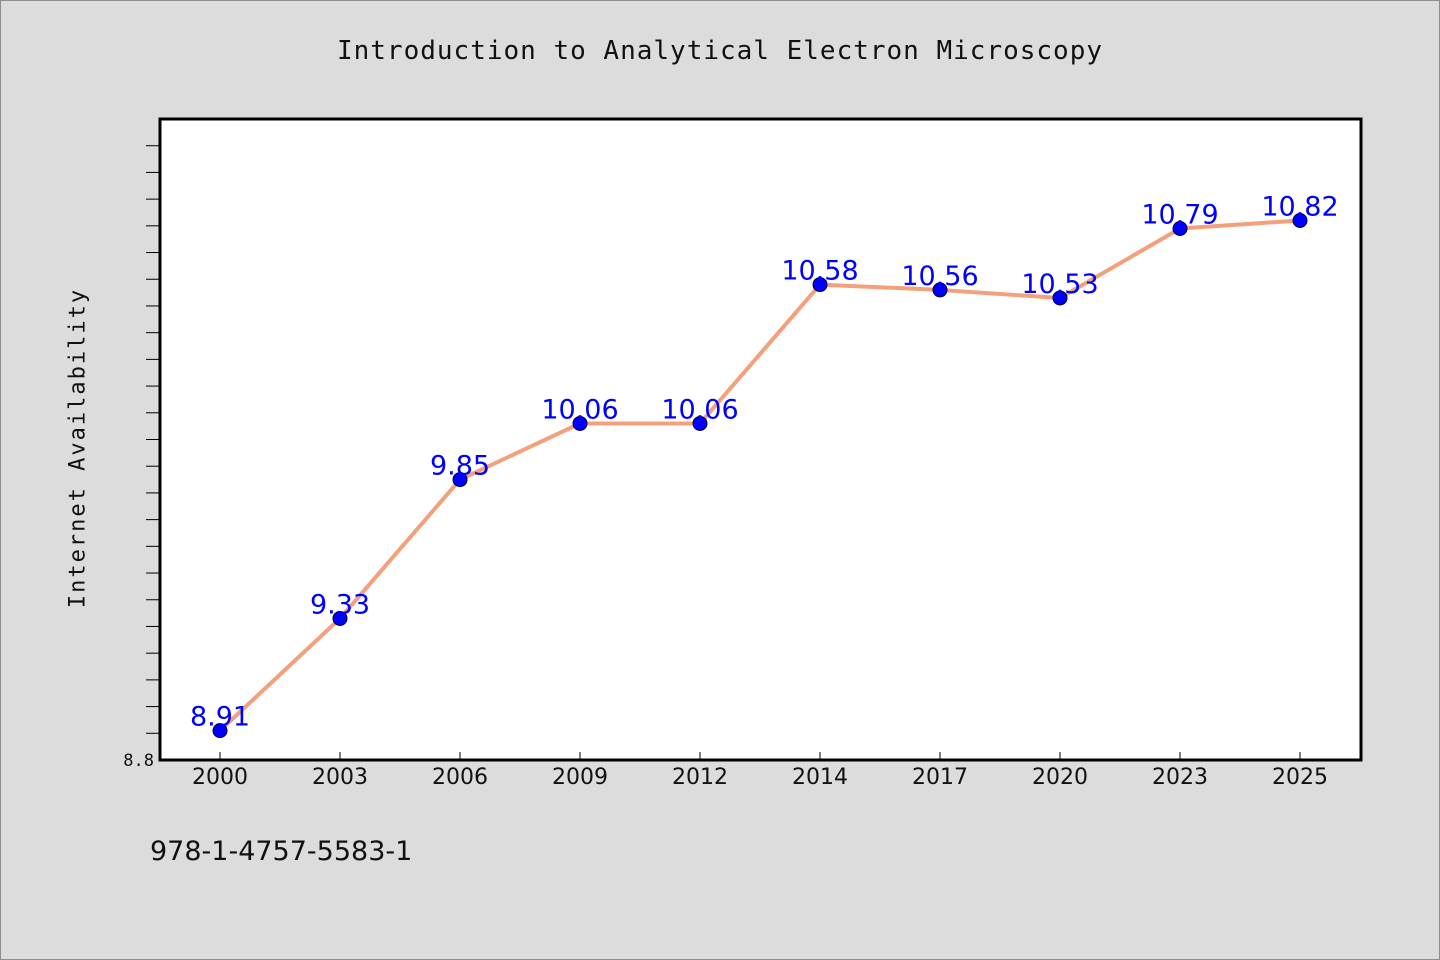 The width and height of the screenshot is (1440, 960). I want to click on data-label: 8.91, so click(220, 717).